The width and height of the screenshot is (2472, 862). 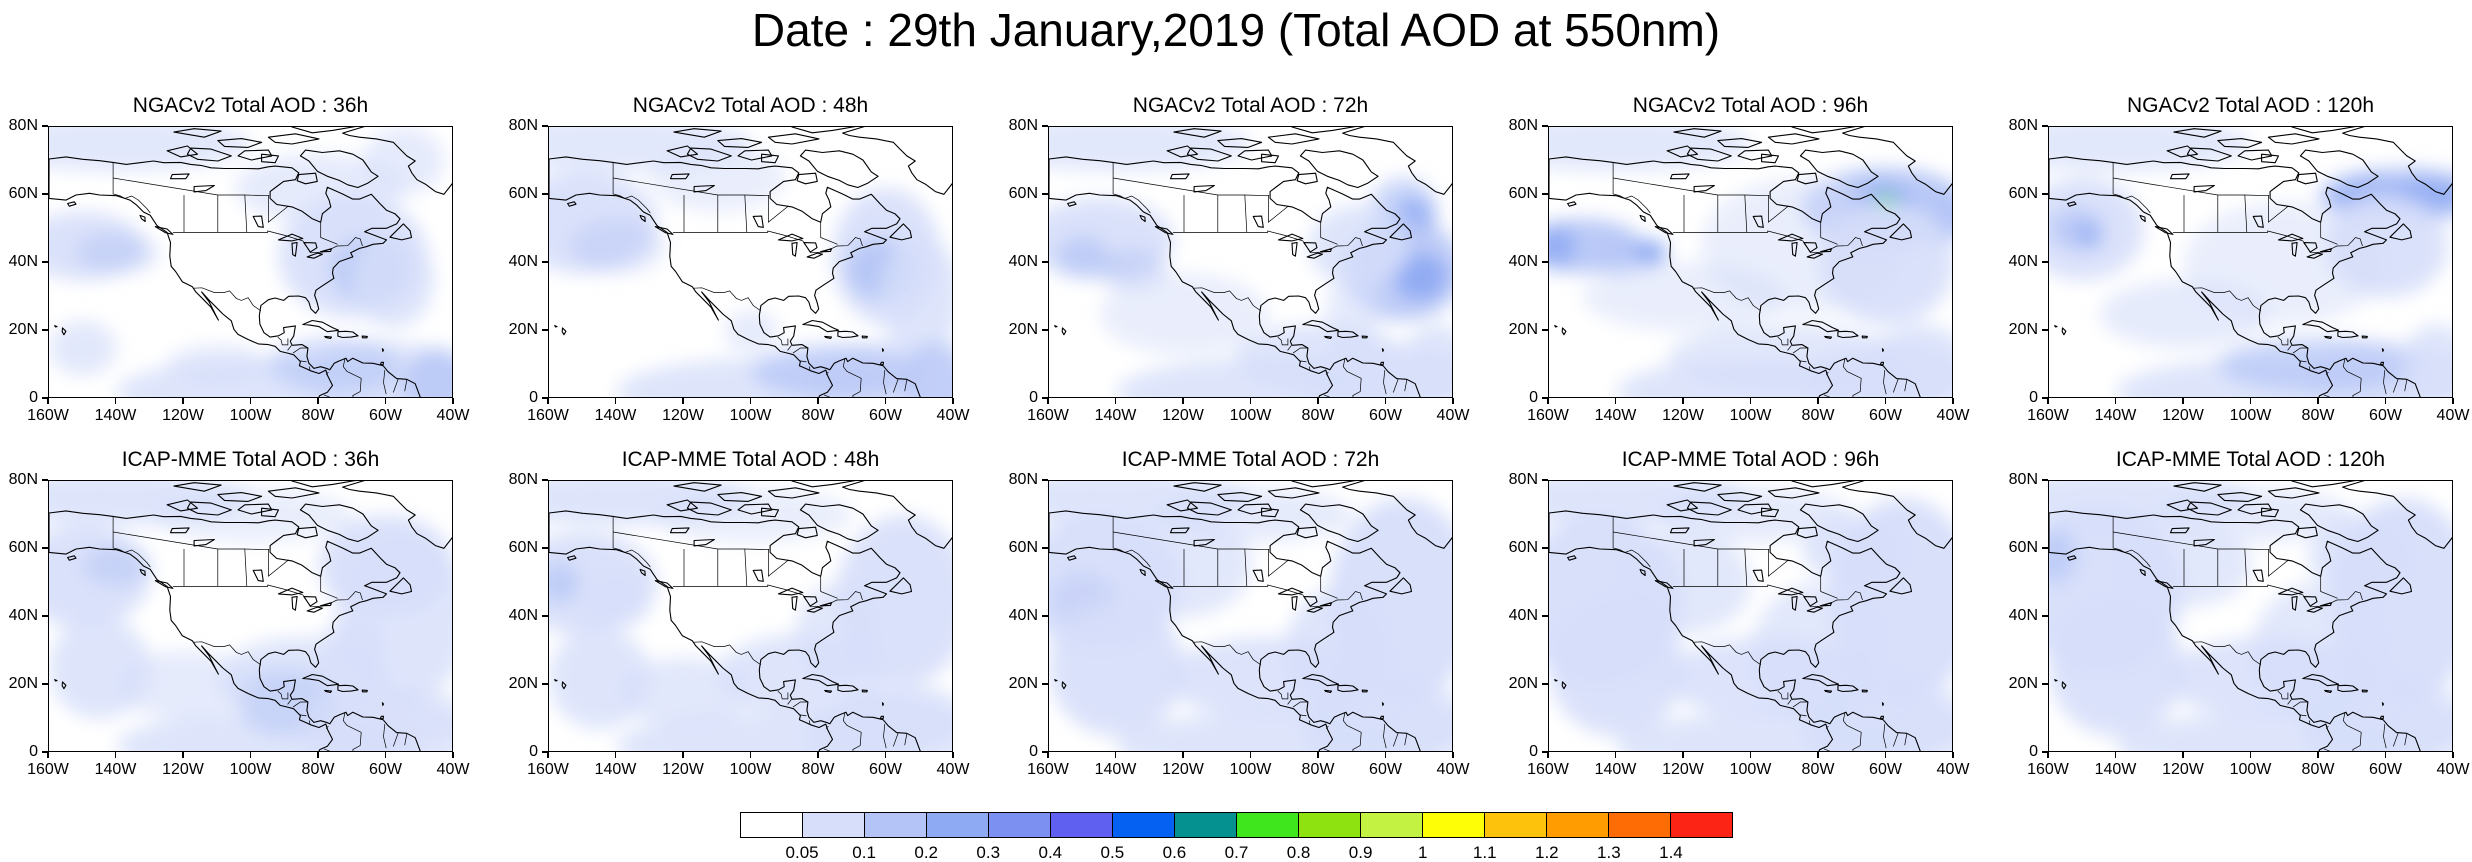 I want to click on colorbar-label: 0.6, so click(x=1174, y=852).